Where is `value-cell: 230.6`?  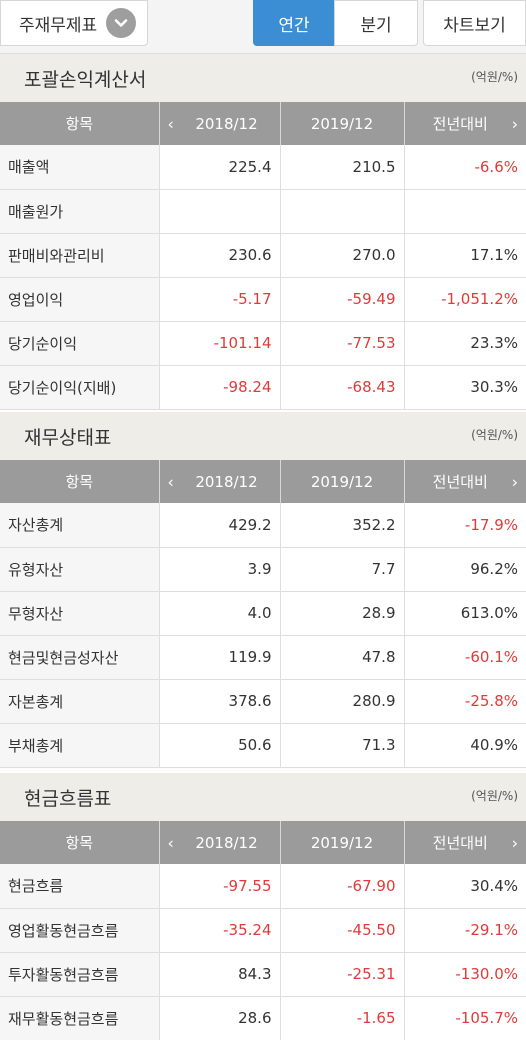 value-cell: 230.6 is located at coordinates (220, 255).